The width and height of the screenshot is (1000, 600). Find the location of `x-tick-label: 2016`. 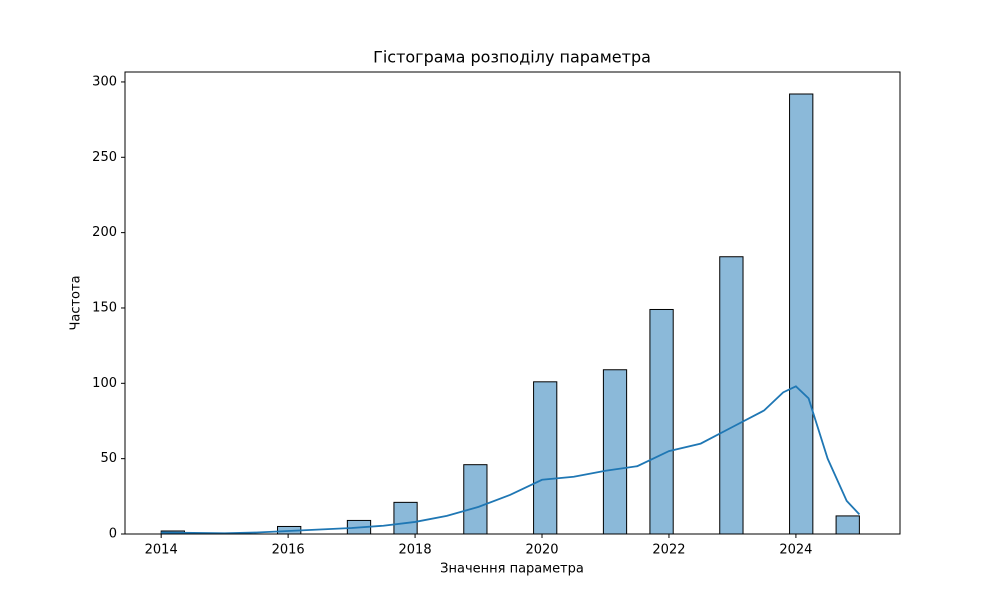

x-tick-label: 2016 is located at coordinates (288, 550).